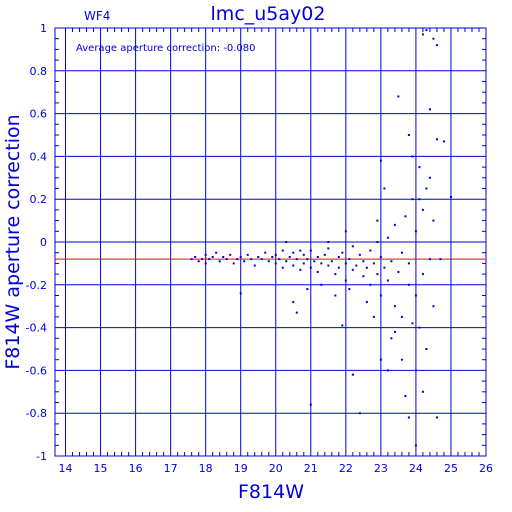  Describe the element at coordinates (346, 468) in the screenshot. I see `x-tick-label: 22` at that location.